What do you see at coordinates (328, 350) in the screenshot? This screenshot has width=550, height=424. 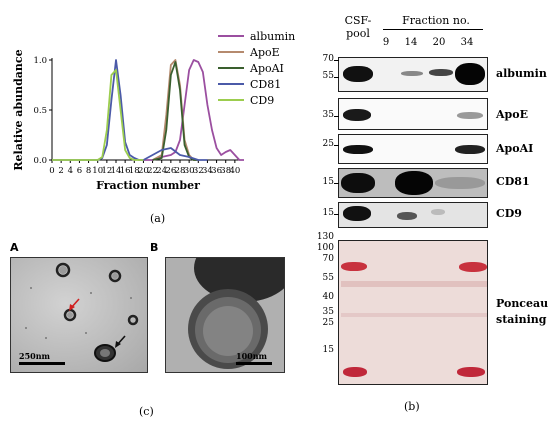 I see `mw-ponceau-15: 15` at bounding box center [328, 350].